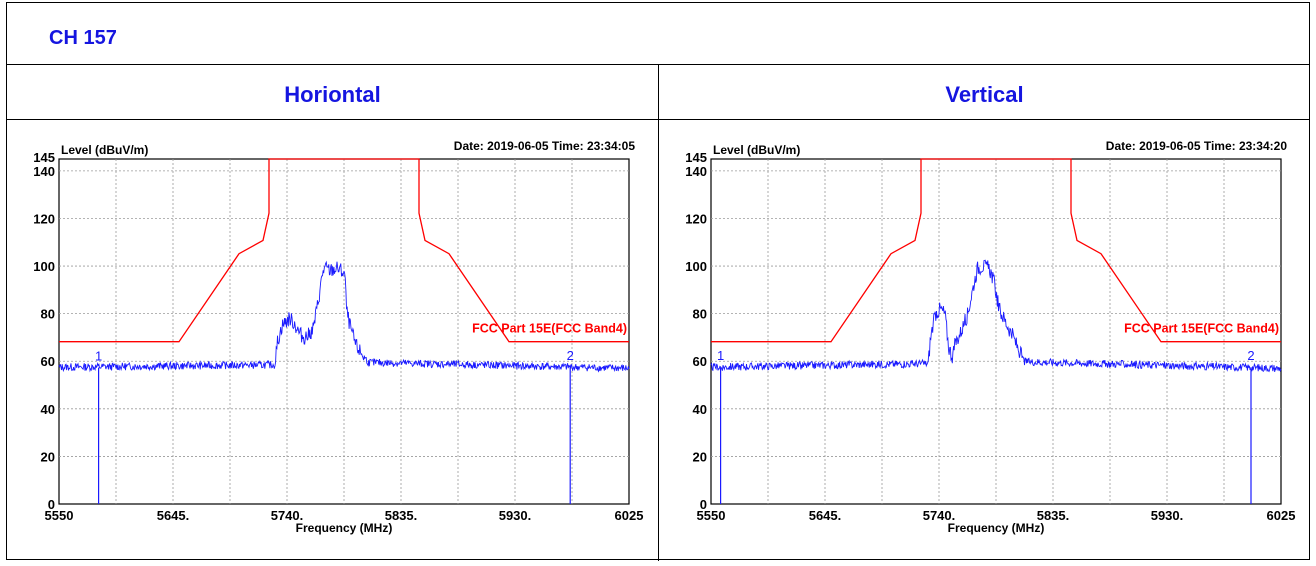 This screenshot has width=1316, height=566. I want to click on channel-row: CH 157, so click(658, 34).